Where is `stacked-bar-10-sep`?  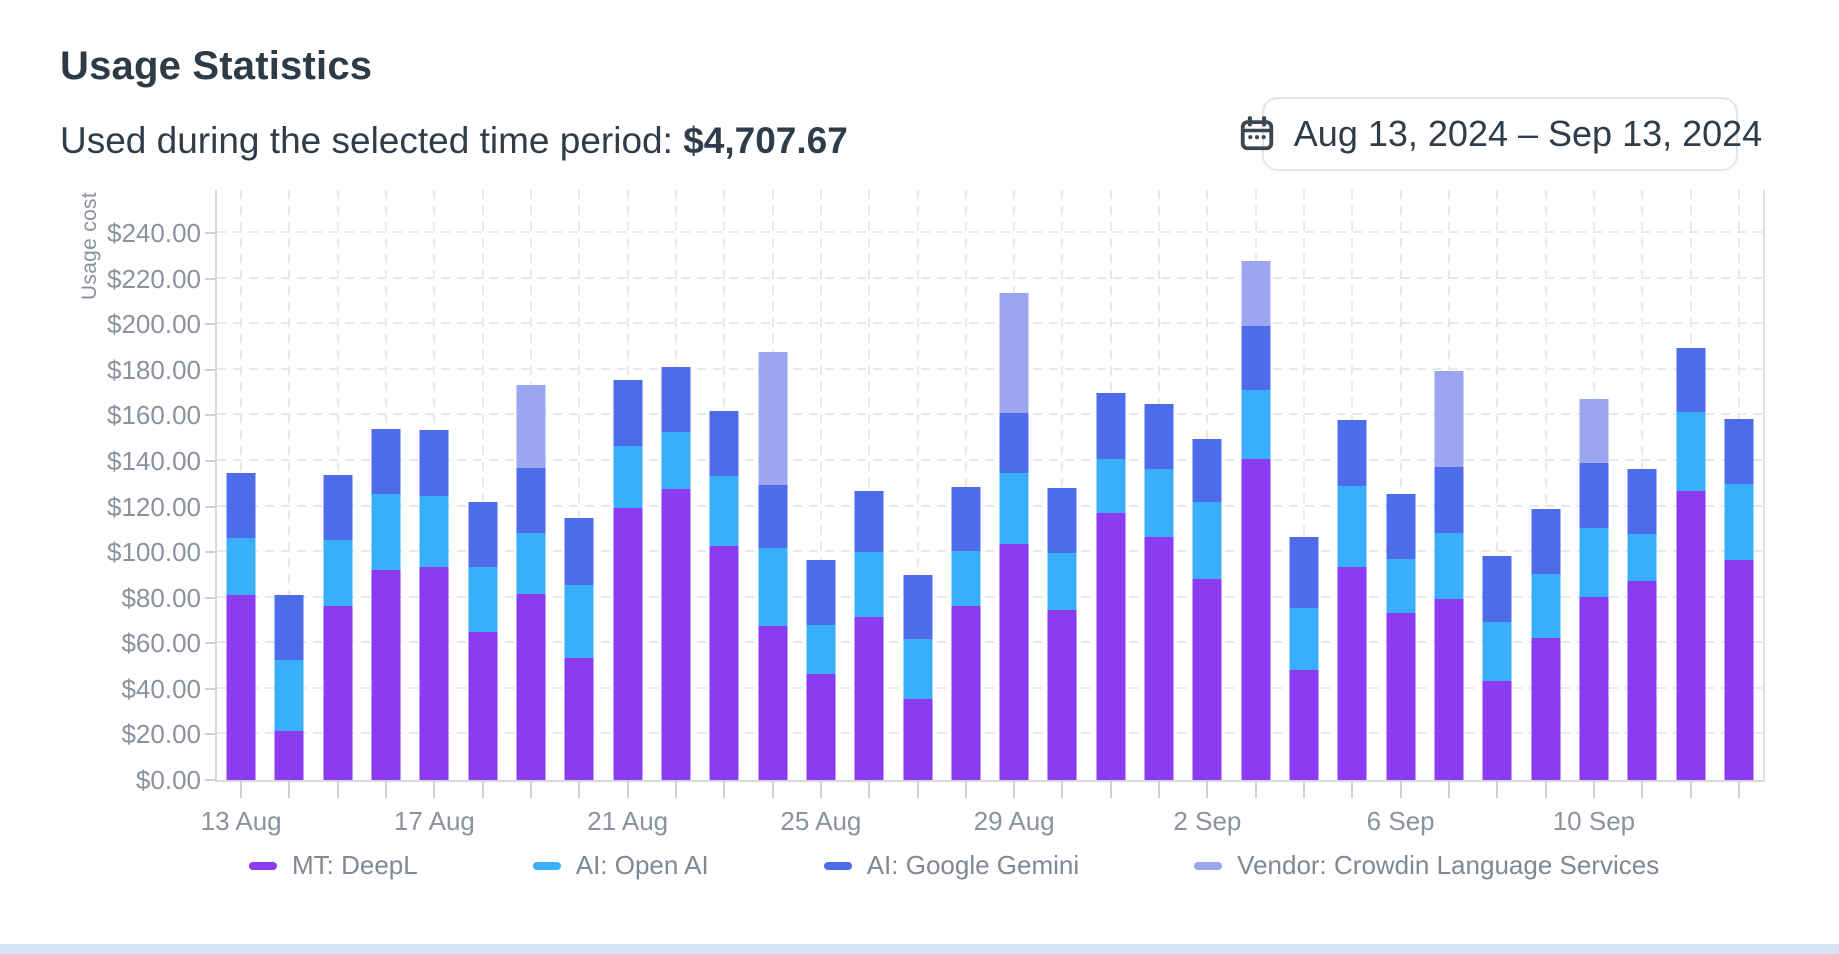 stacked-bar-10-sep is located at coordinates (1594, 589).